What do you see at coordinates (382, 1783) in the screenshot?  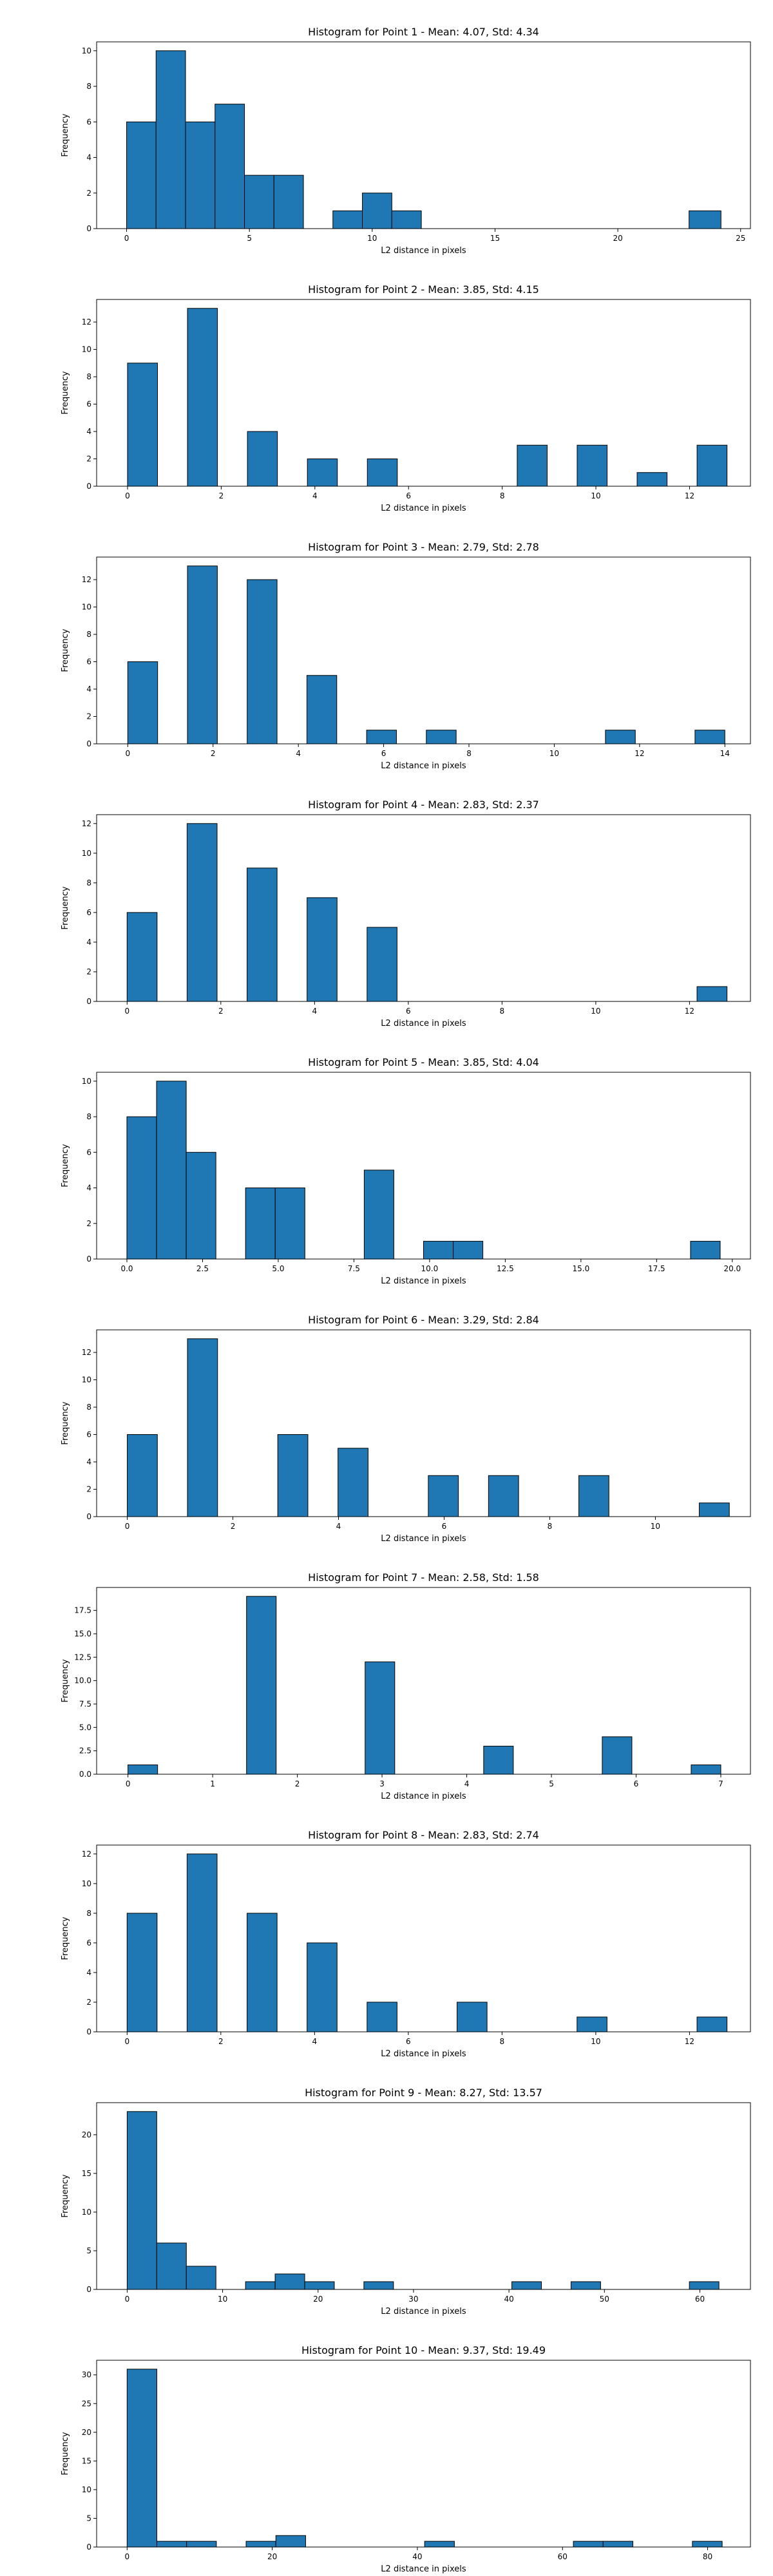 I see `x-tick-label: 3` at bounding box center [382, 1783].